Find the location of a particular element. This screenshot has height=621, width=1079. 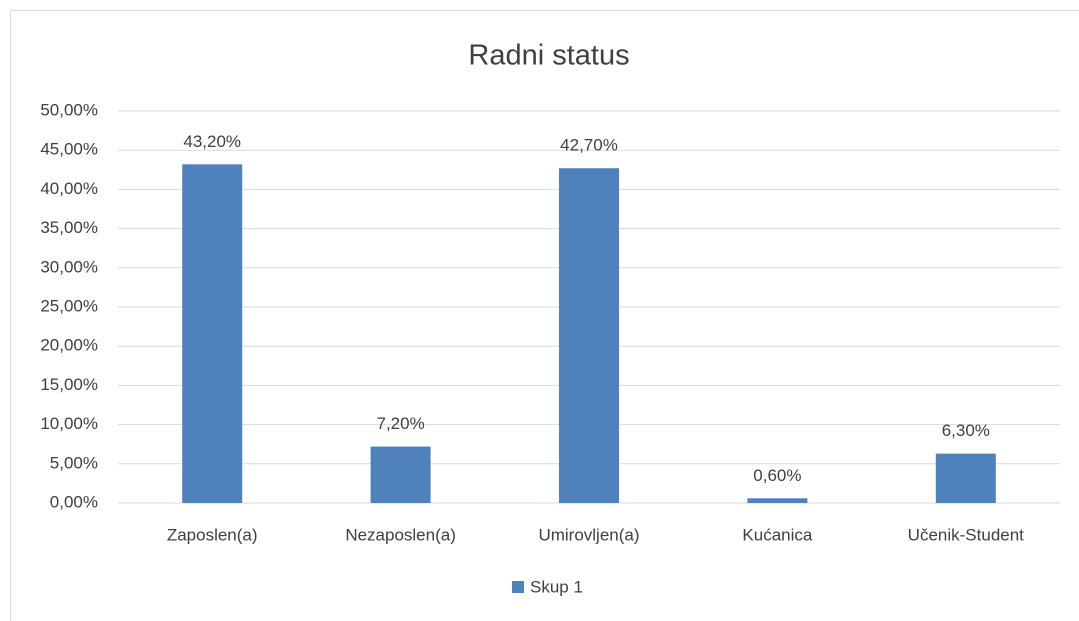

x-tick-label: Nezaposlen(a) is located at coordinates (400, 534).